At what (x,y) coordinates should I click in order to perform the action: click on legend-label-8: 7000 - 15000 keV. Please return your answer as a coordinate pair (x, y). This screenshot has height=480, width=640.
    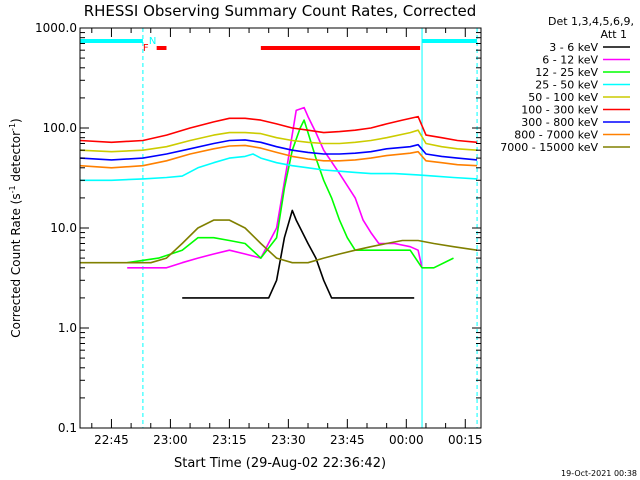
    Looking at the image, I should click on (549, 147).